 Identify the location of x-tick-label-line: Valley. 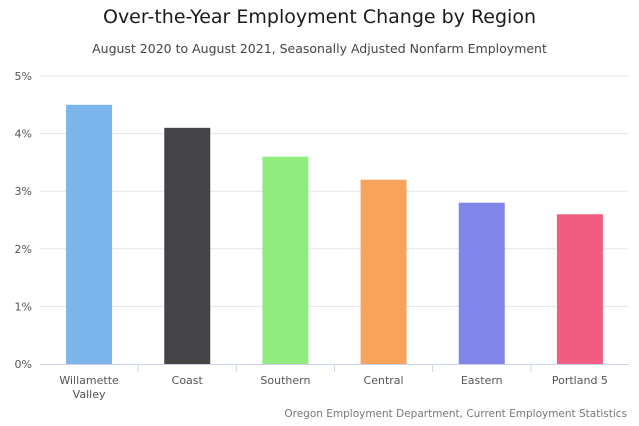
(89, 394).